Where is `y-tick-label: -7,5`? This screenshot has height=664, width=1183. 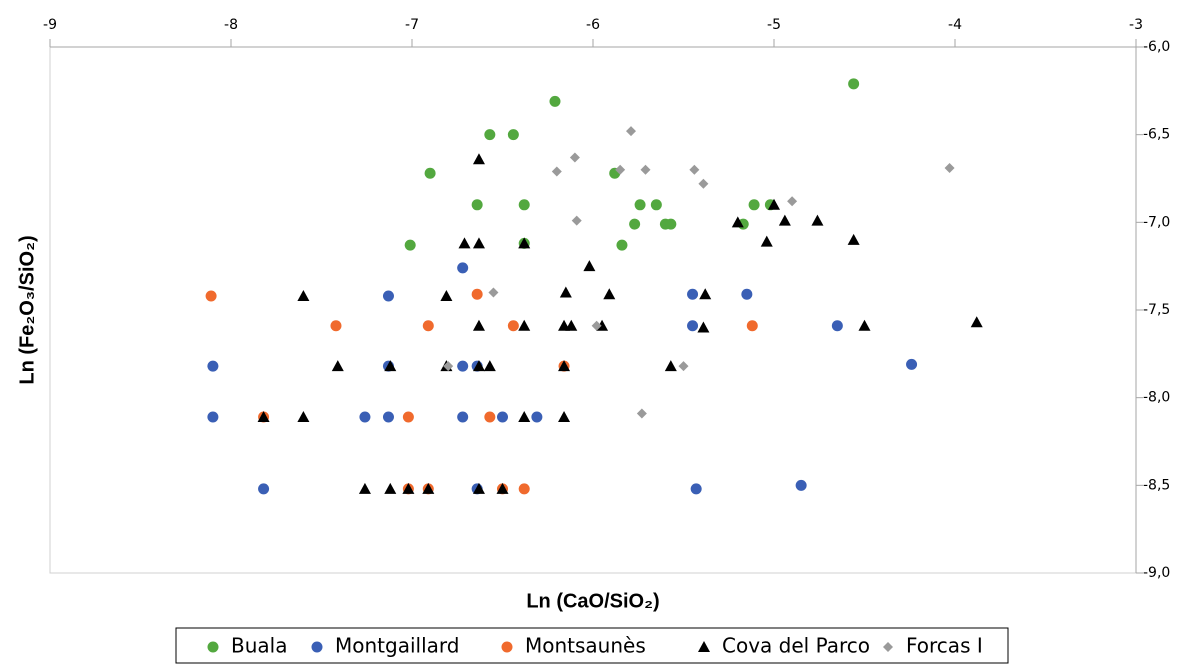
y-tick-label: -7,5 is located at coordinates (1156, 310).